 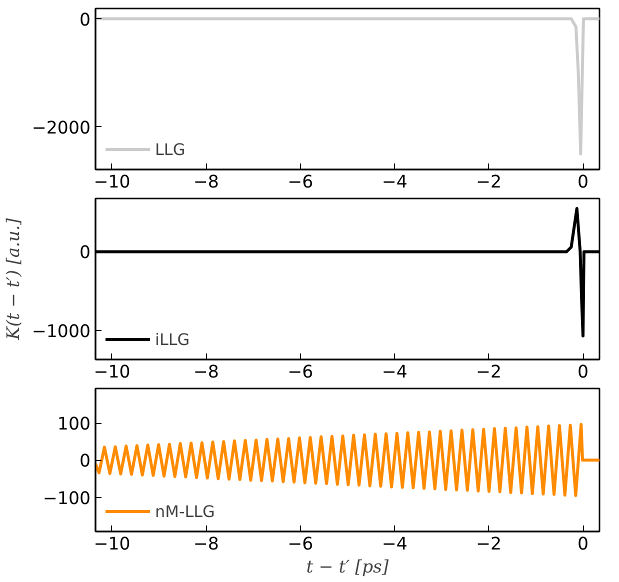 I want to click on y-tick-label: −1000, so click(x=61, y=332).